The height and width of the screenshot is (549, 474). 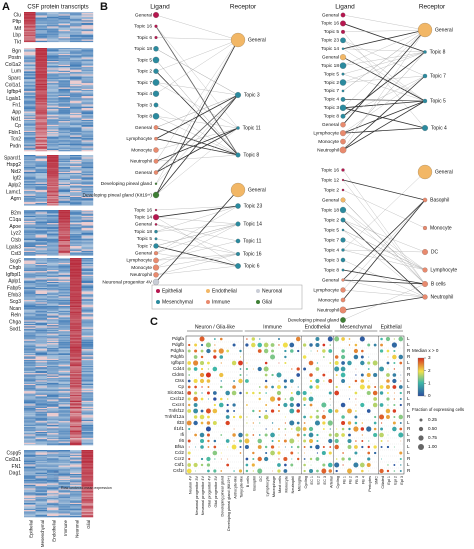 I want to click on size-swatch, so click(x=421, y=429).